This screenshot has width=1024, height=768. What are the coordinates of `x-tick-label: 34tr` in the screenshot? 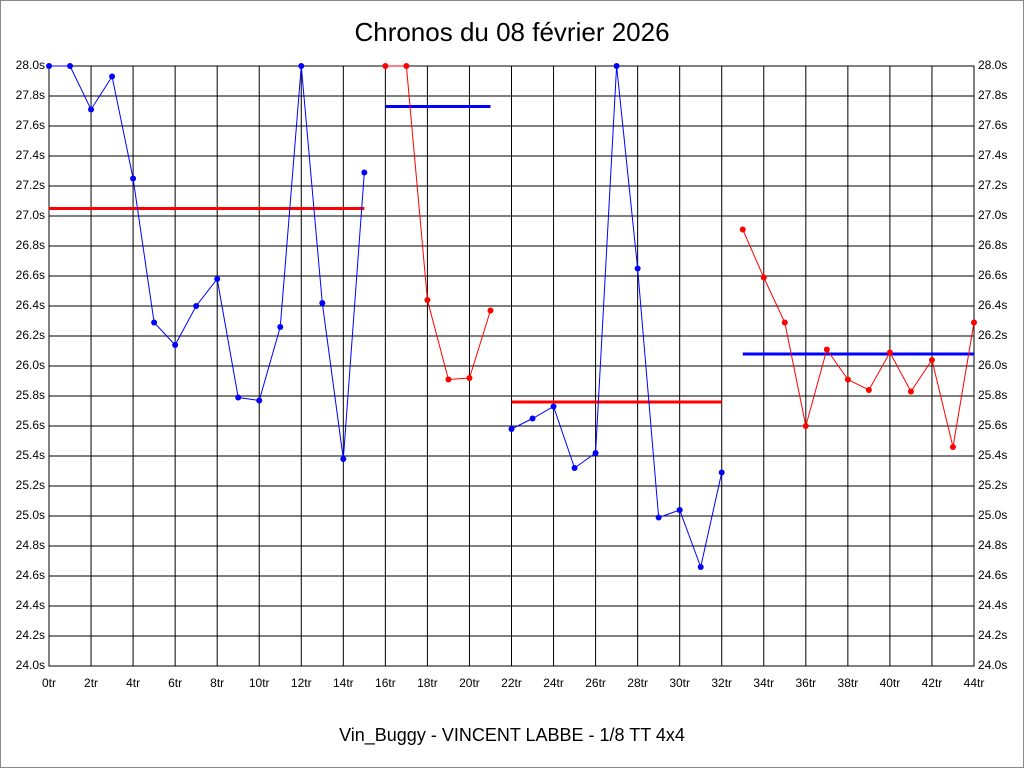 It's located at (763, 683).